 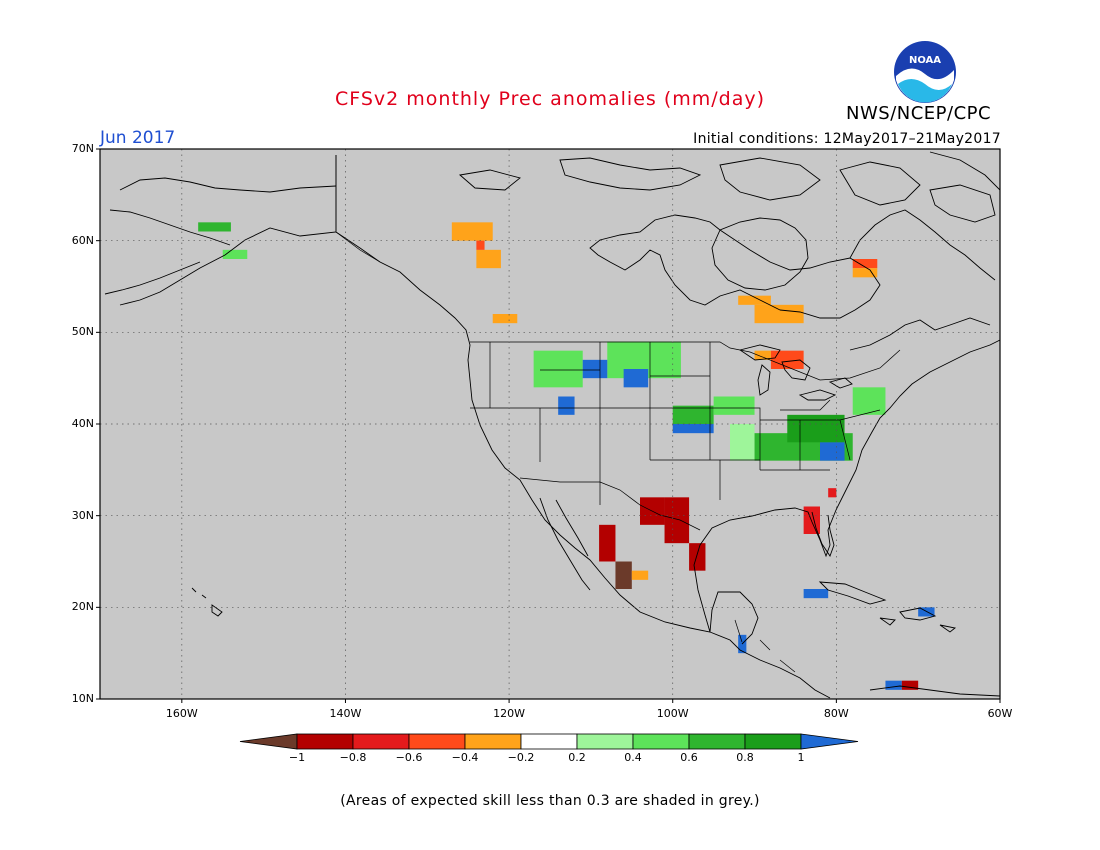 I want to click on us-mexico-border, so click(x=610, y=504).